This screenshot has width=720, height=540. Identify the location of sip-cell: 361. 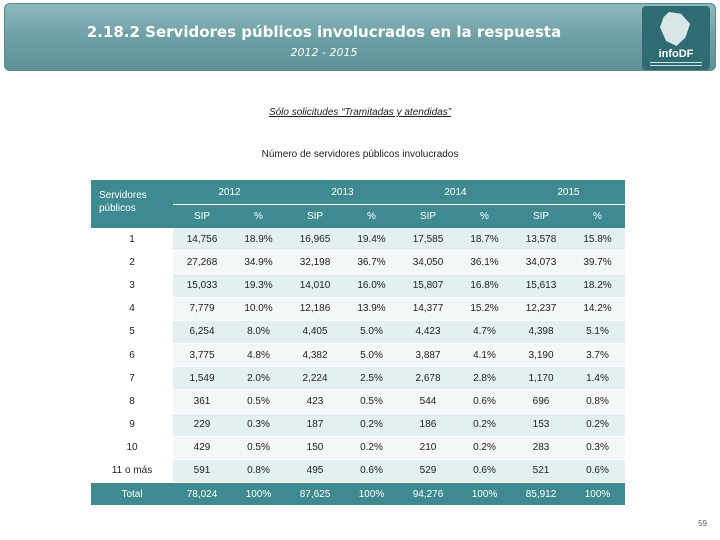
(202, 401).